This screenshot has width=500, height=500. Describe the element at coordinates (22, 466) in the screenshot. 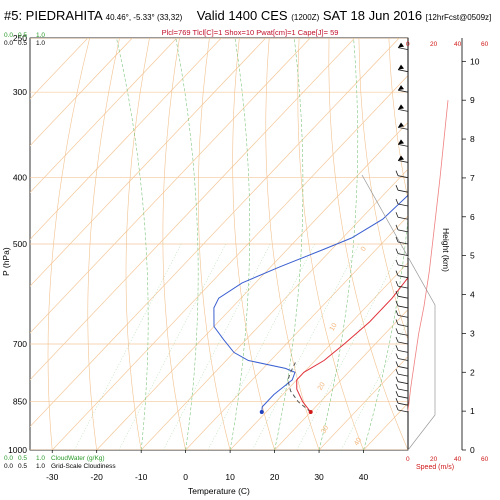

I see `cloudiness-scale-1: 0.5` at that location.